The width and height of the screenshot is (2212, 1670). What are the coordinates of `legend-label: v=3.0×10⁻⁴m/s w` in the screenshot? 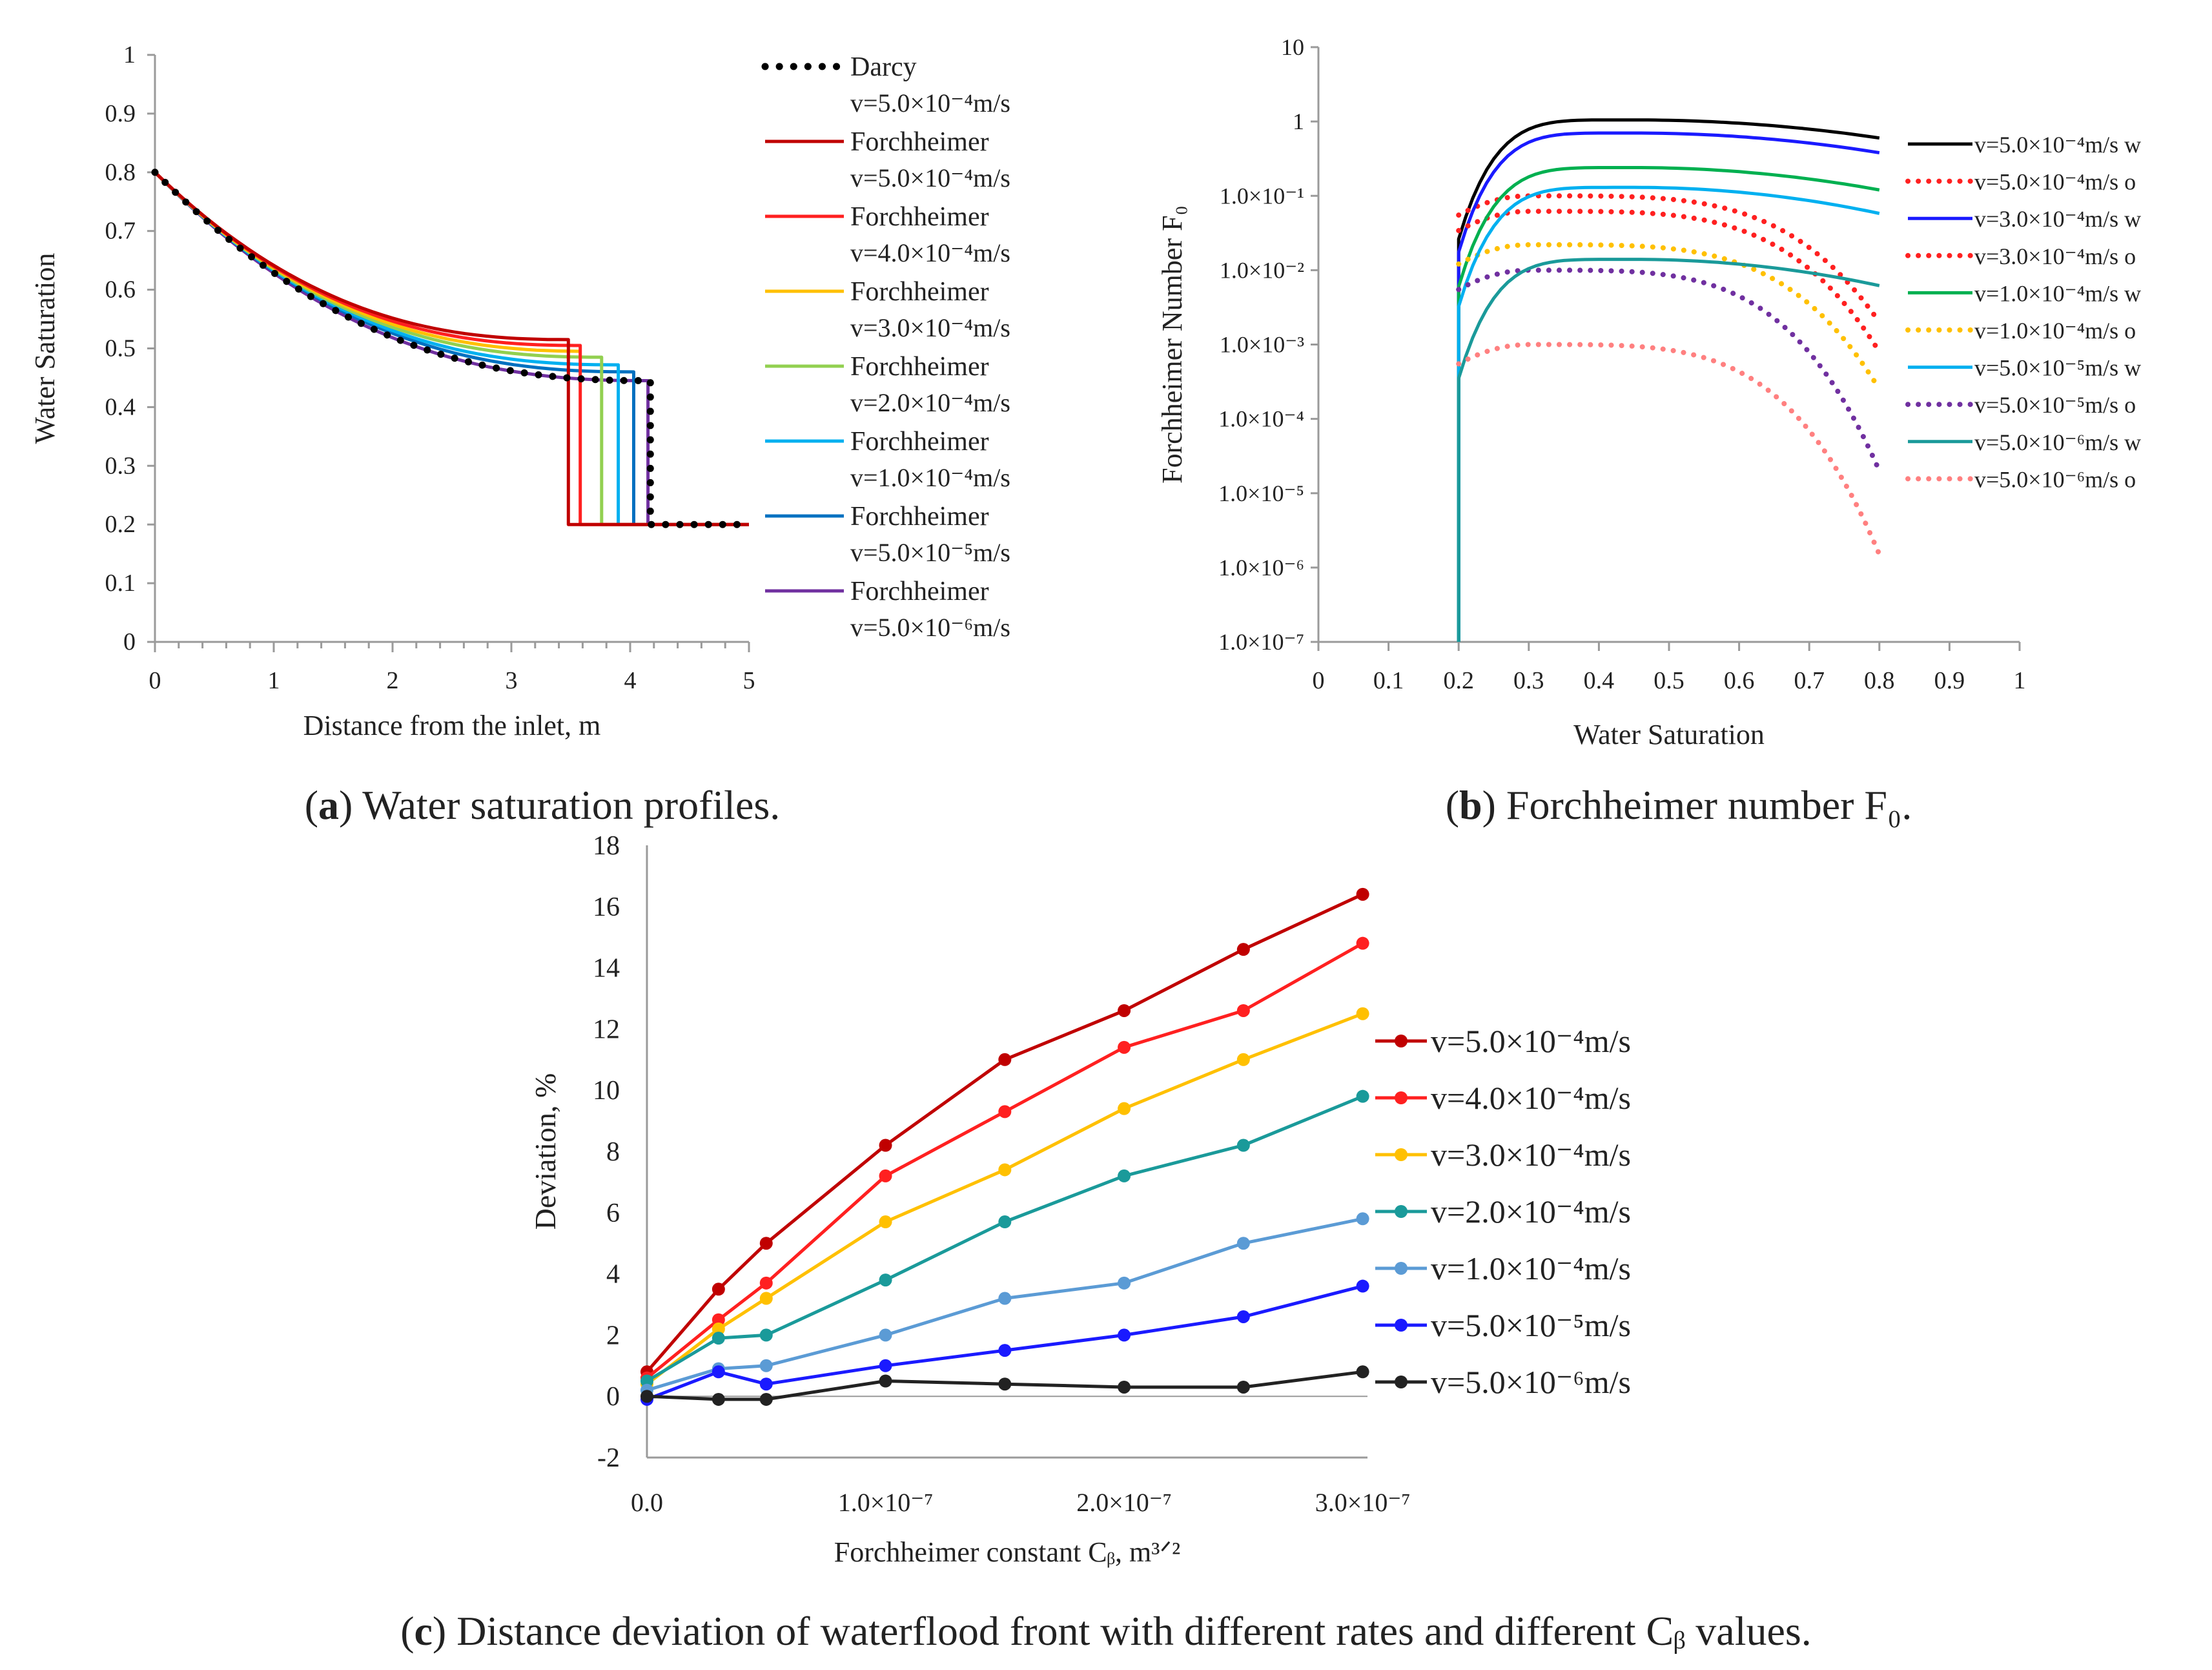 It's located at (2057, 219).